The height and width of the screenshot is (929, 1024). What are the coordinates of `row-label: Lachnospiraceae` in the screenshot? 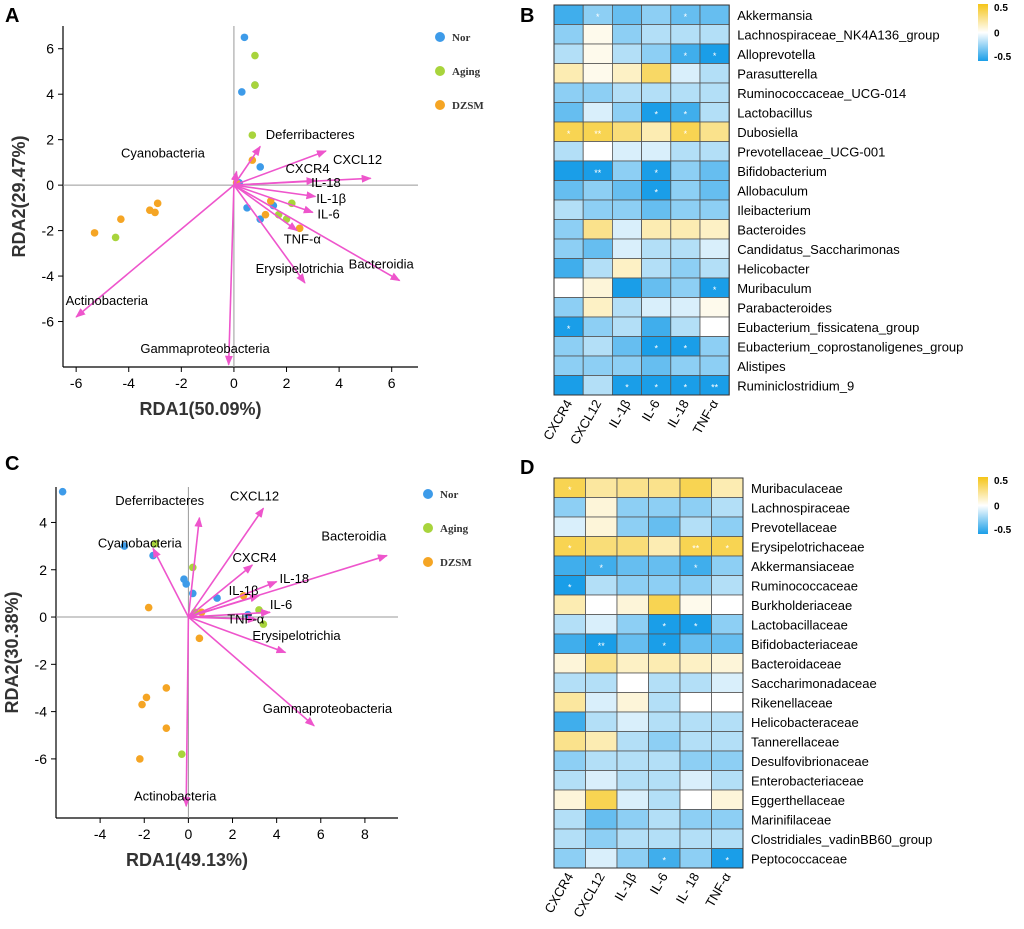 It's located at (800, 507).